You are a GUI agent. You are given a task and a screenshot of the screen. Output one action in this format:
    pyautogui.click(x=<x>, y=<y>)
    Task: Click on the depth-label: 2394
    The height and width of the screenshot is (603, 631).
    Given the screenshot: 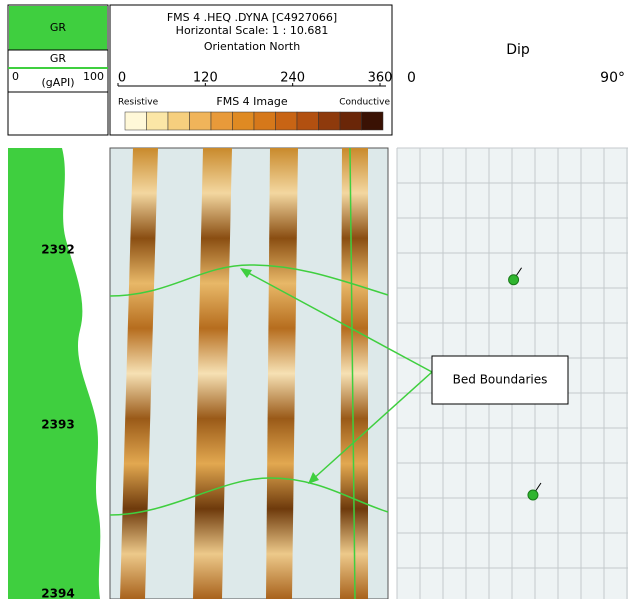 What is the action you would take?
    pyautogui.click(x=57, y=593)
    